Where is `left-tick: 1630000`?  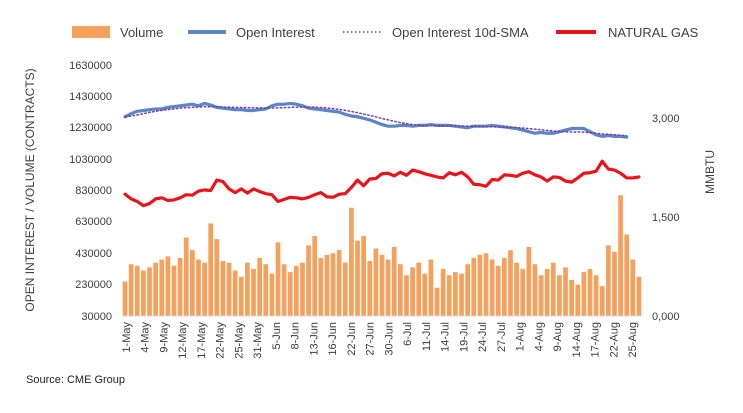
left-tick: 1630000 is located at coordinates (90, 66).